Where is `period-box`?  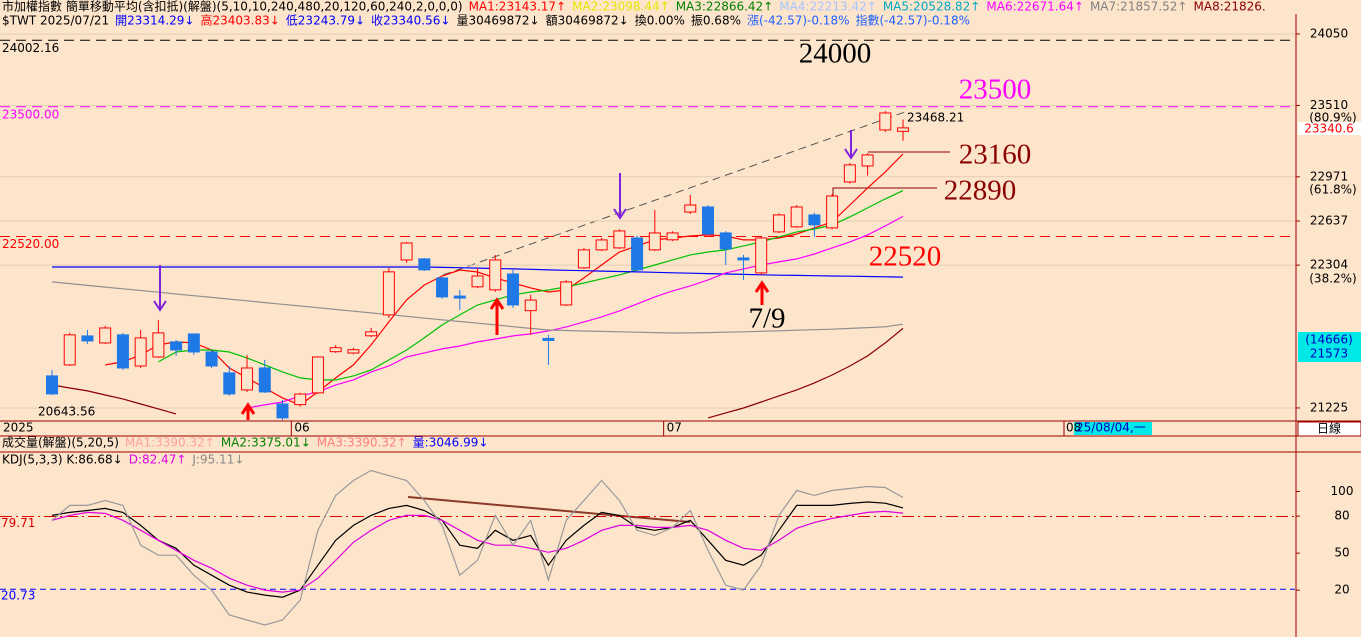 period-box is located at coordinates (1329, 429).